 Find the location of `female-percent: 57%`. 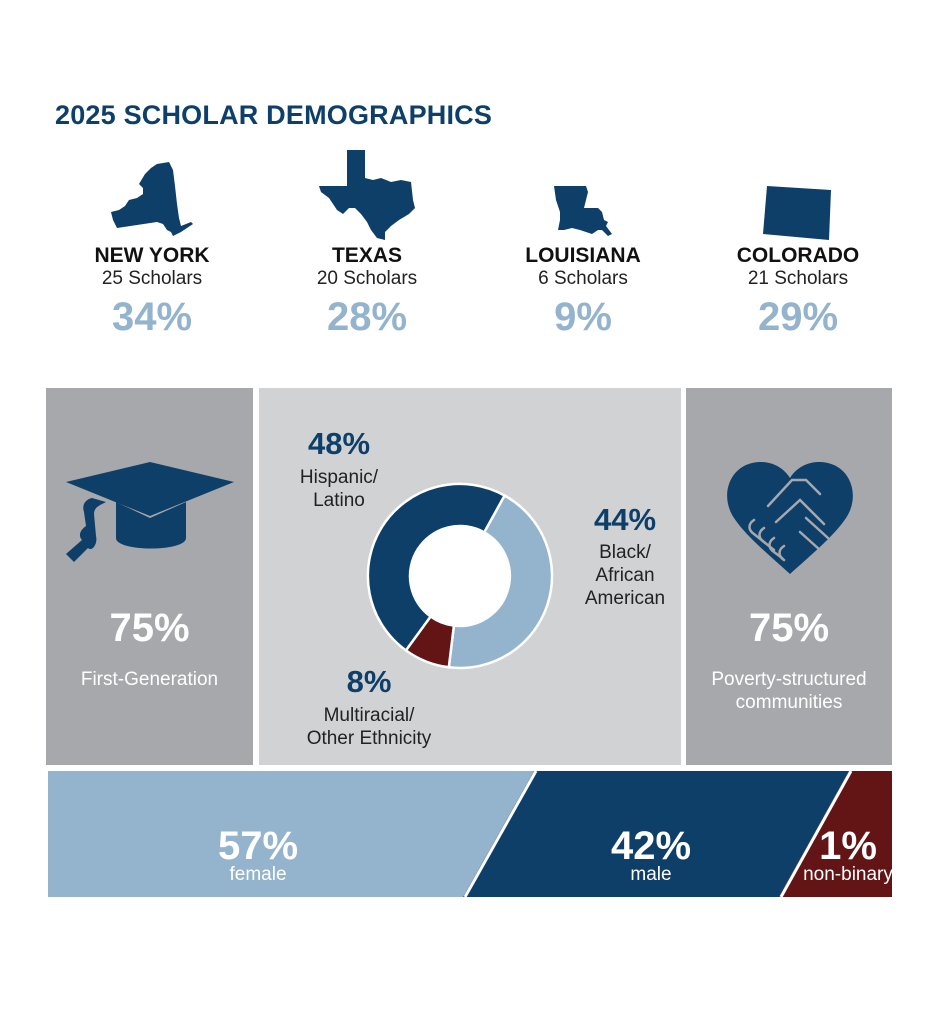

female-percent: 57% is located at coordinates (258, 846).